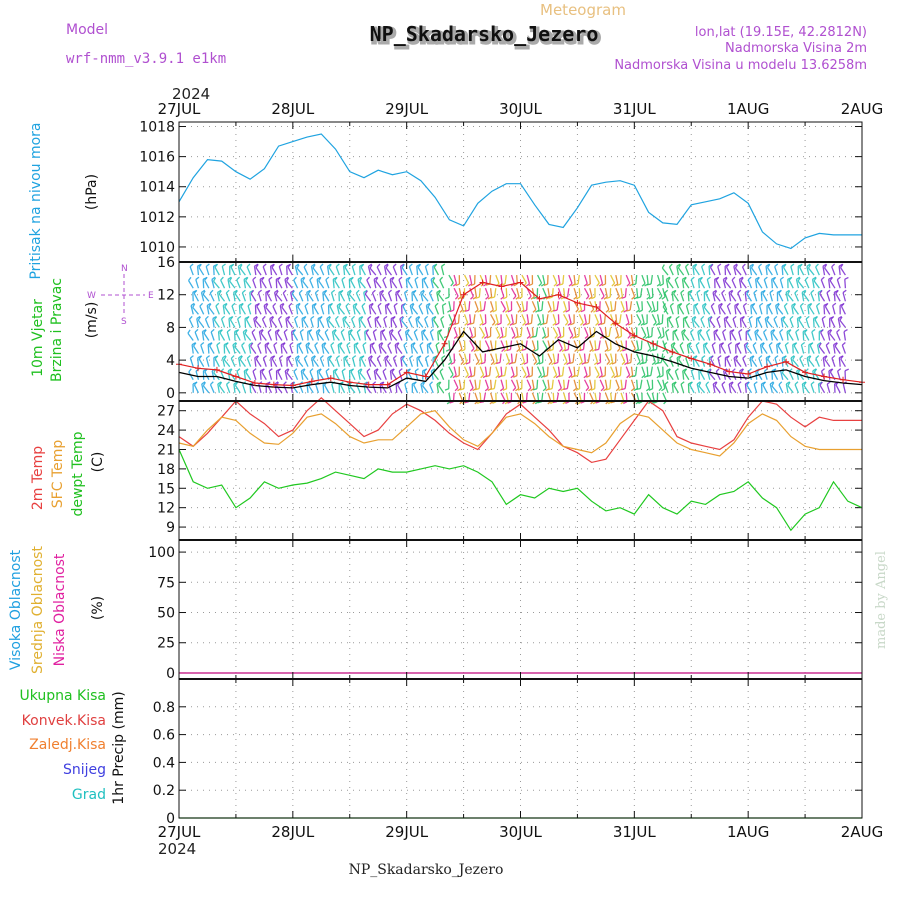  I want to click on top-date-label: 27JUL, so click(179, 109).